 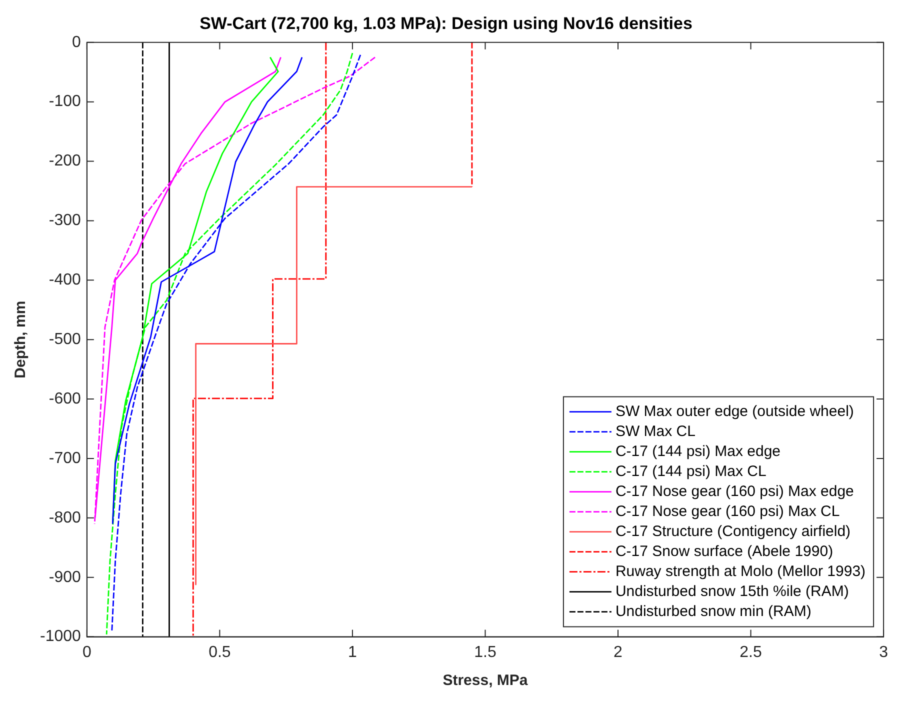 I want to click on y-tick-label: -200, so click(x=65, y=161).